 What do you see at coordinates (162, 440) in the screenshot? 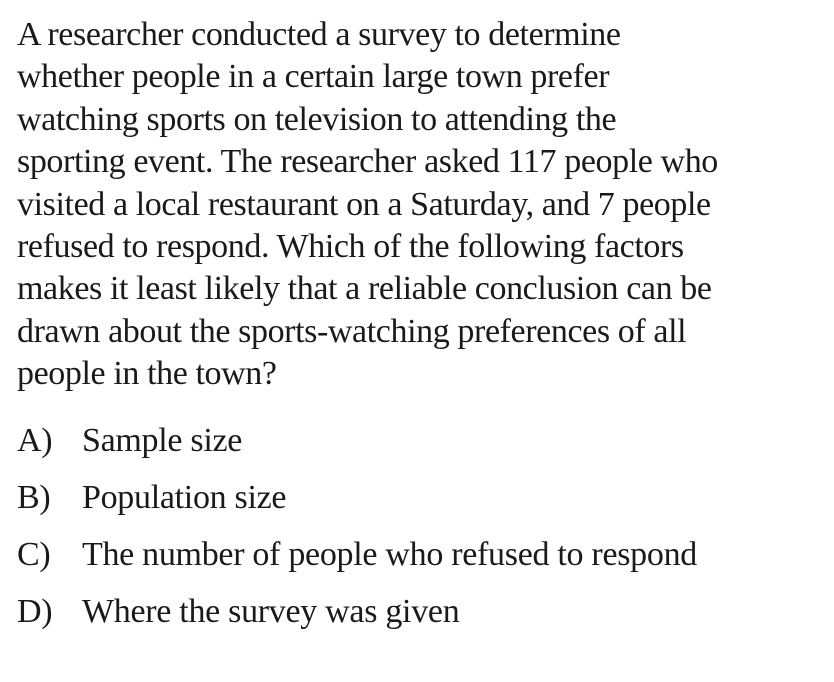
I see `choice-text: Sample size` at bounding box center [162, 440].